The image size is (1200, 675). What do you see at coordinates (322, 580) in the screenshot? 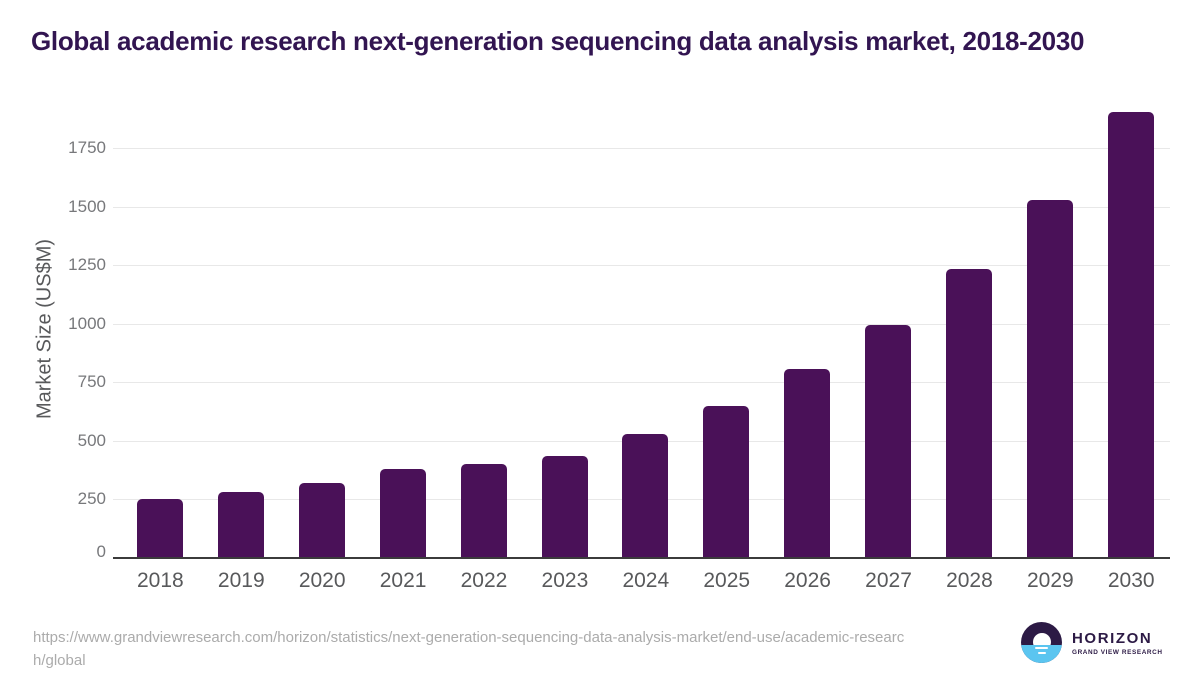
I see `x-tick-label: 2020` at bounding box center [322, 580].